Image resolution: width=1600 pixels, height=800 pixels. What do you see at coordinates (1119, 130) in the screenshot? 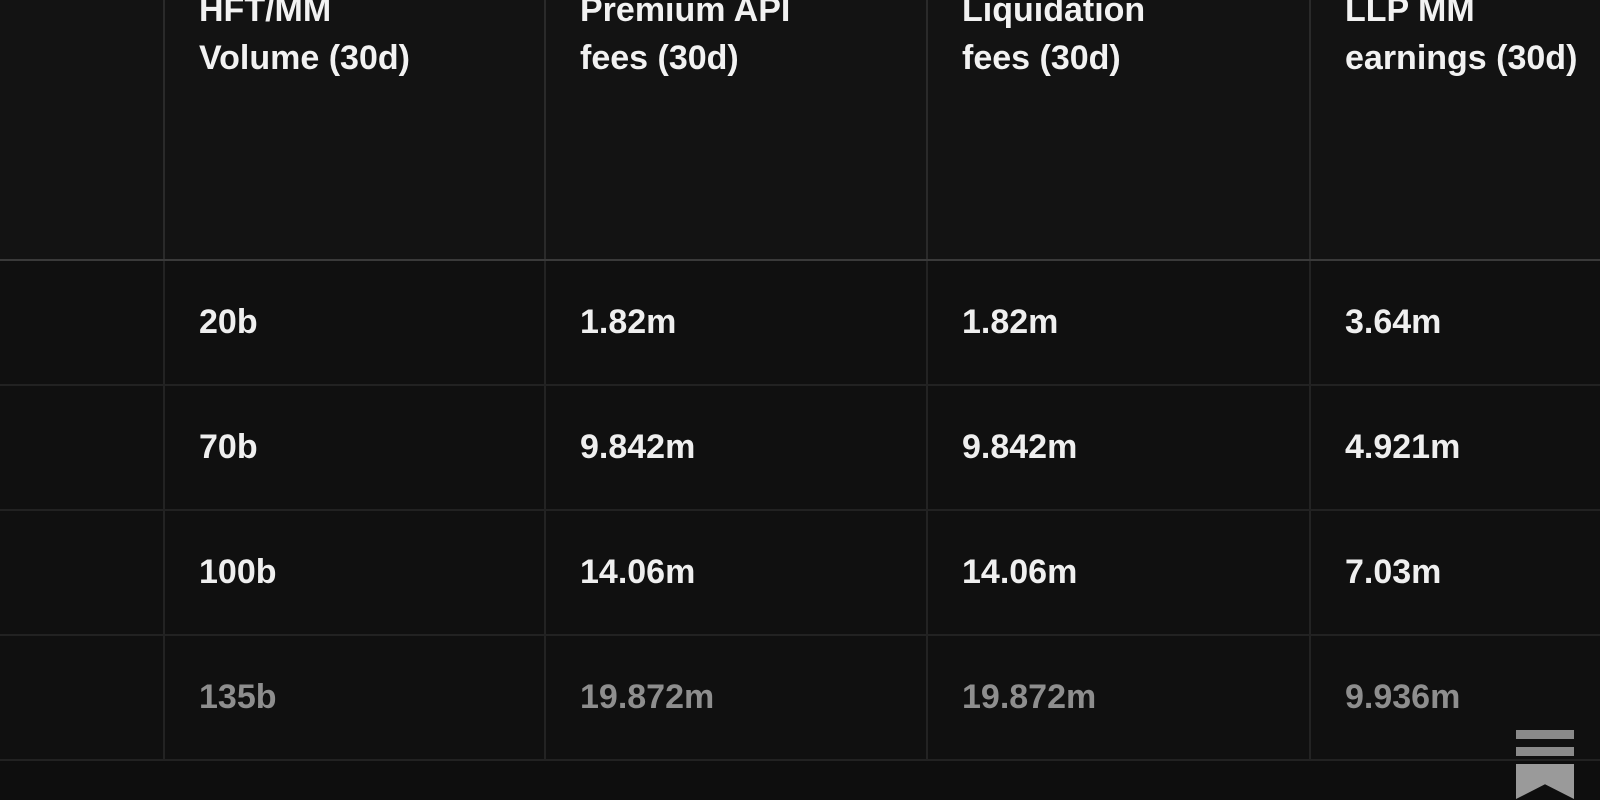
I see `column-header-liquidation-fees: Liquidation fees (30d)` at bounding box center [1119, 130].